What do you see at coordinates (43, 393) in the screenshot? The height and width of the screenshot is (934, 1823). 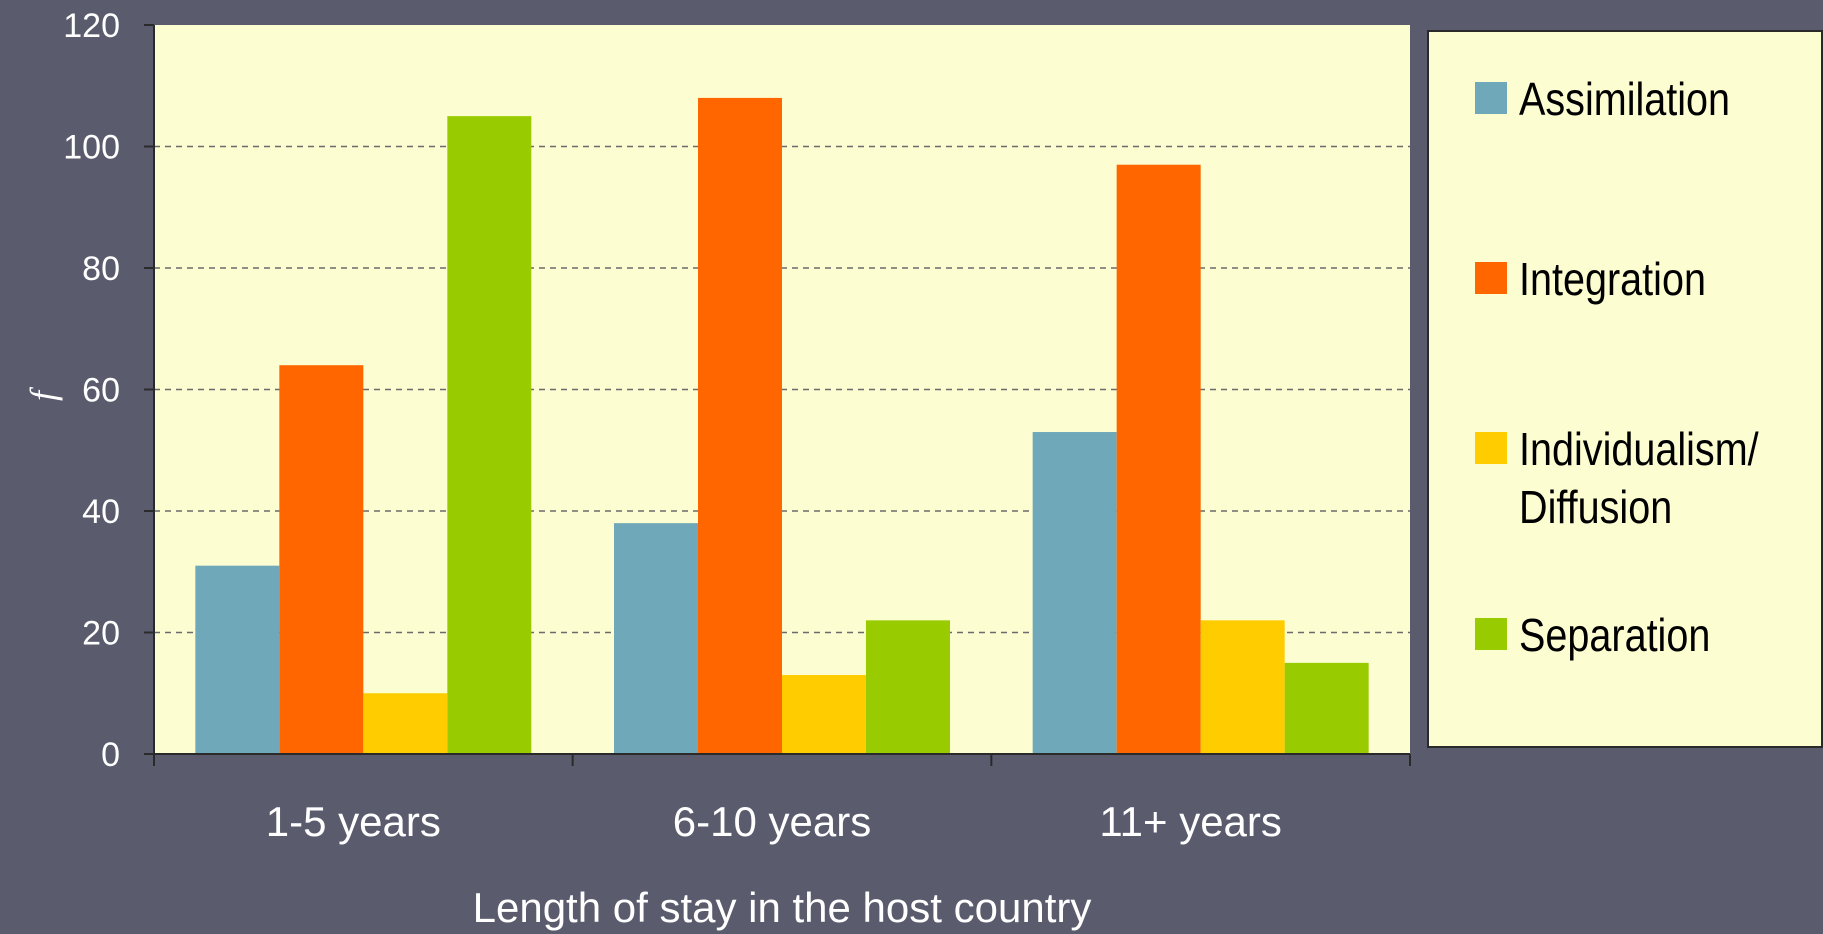 I see `y-axis-label: f` at bounding box center [43, 393].